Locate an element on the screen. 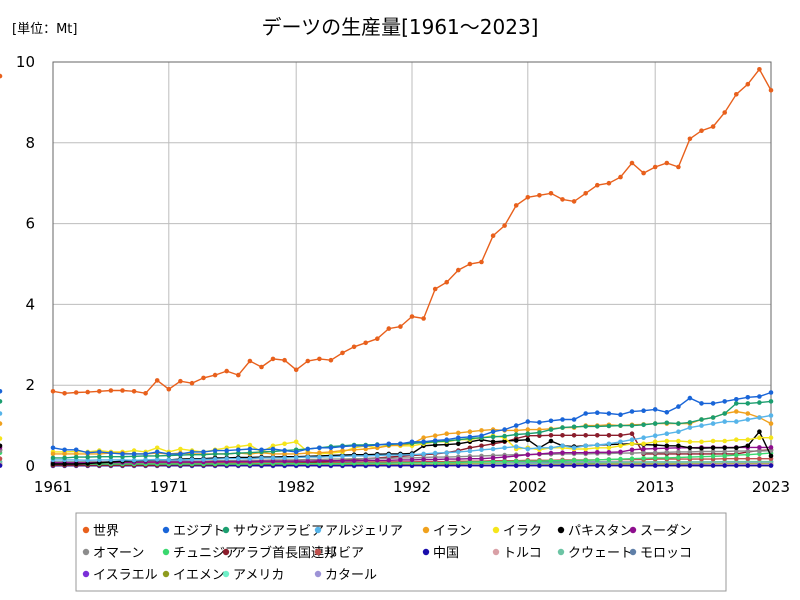 Image resolution: width=800 pixels, height=600 pixels. legend-label: エジプト is located at coordinates (199, 531).